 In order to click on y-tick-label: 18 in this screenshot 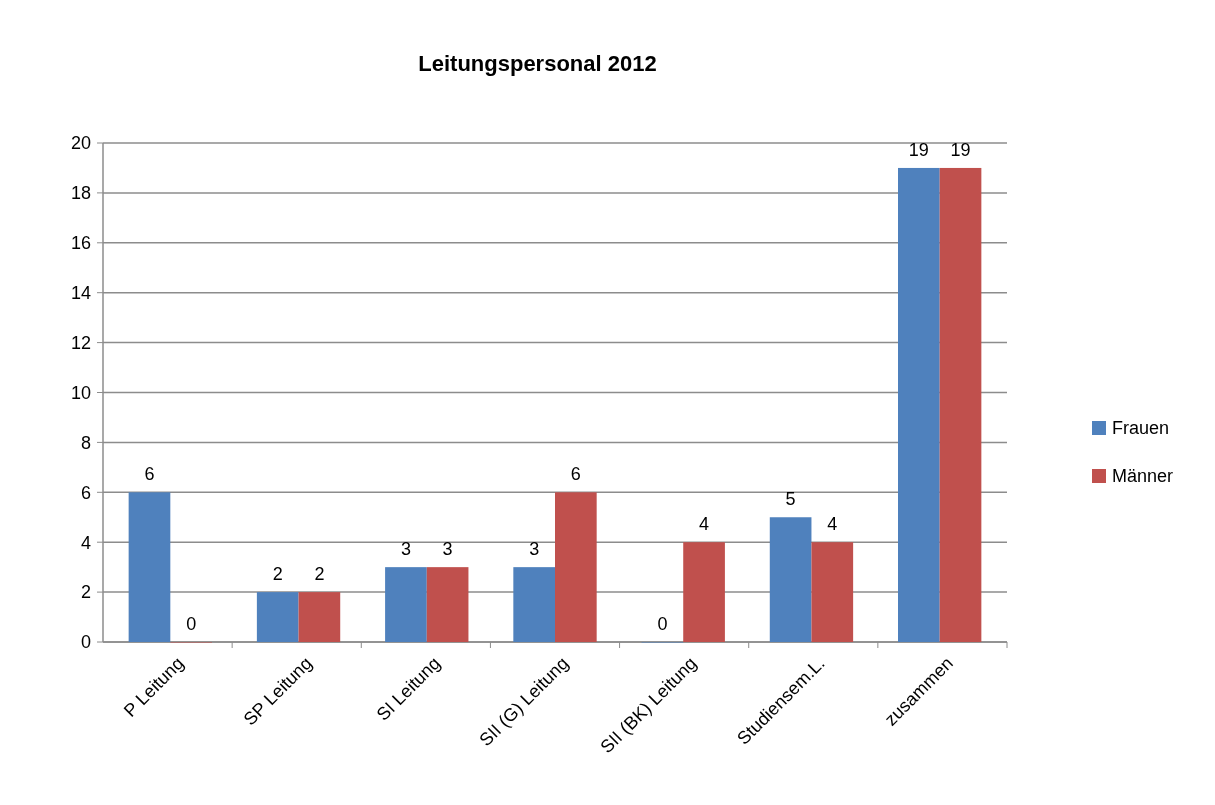, I will do `click(80, 193)`.